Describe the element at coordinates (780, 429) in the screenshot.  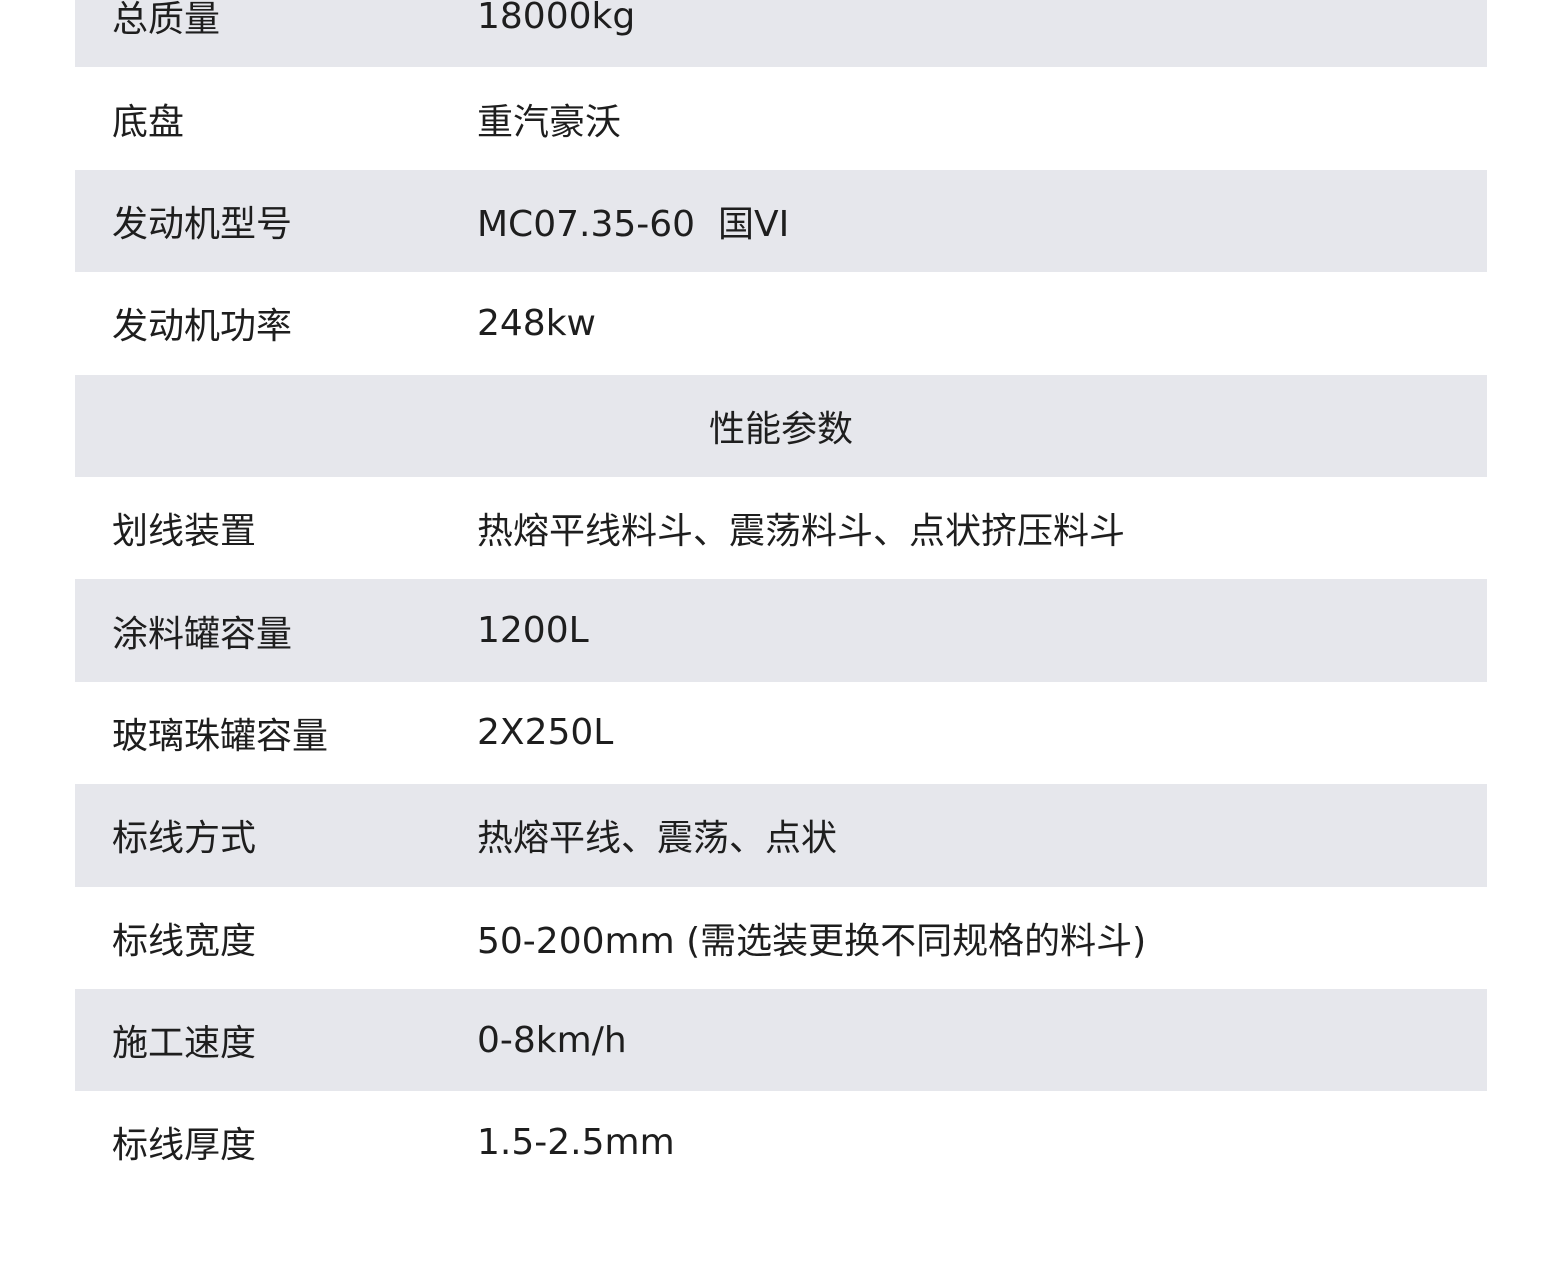
I see `section-title: 性能参数` at that location.